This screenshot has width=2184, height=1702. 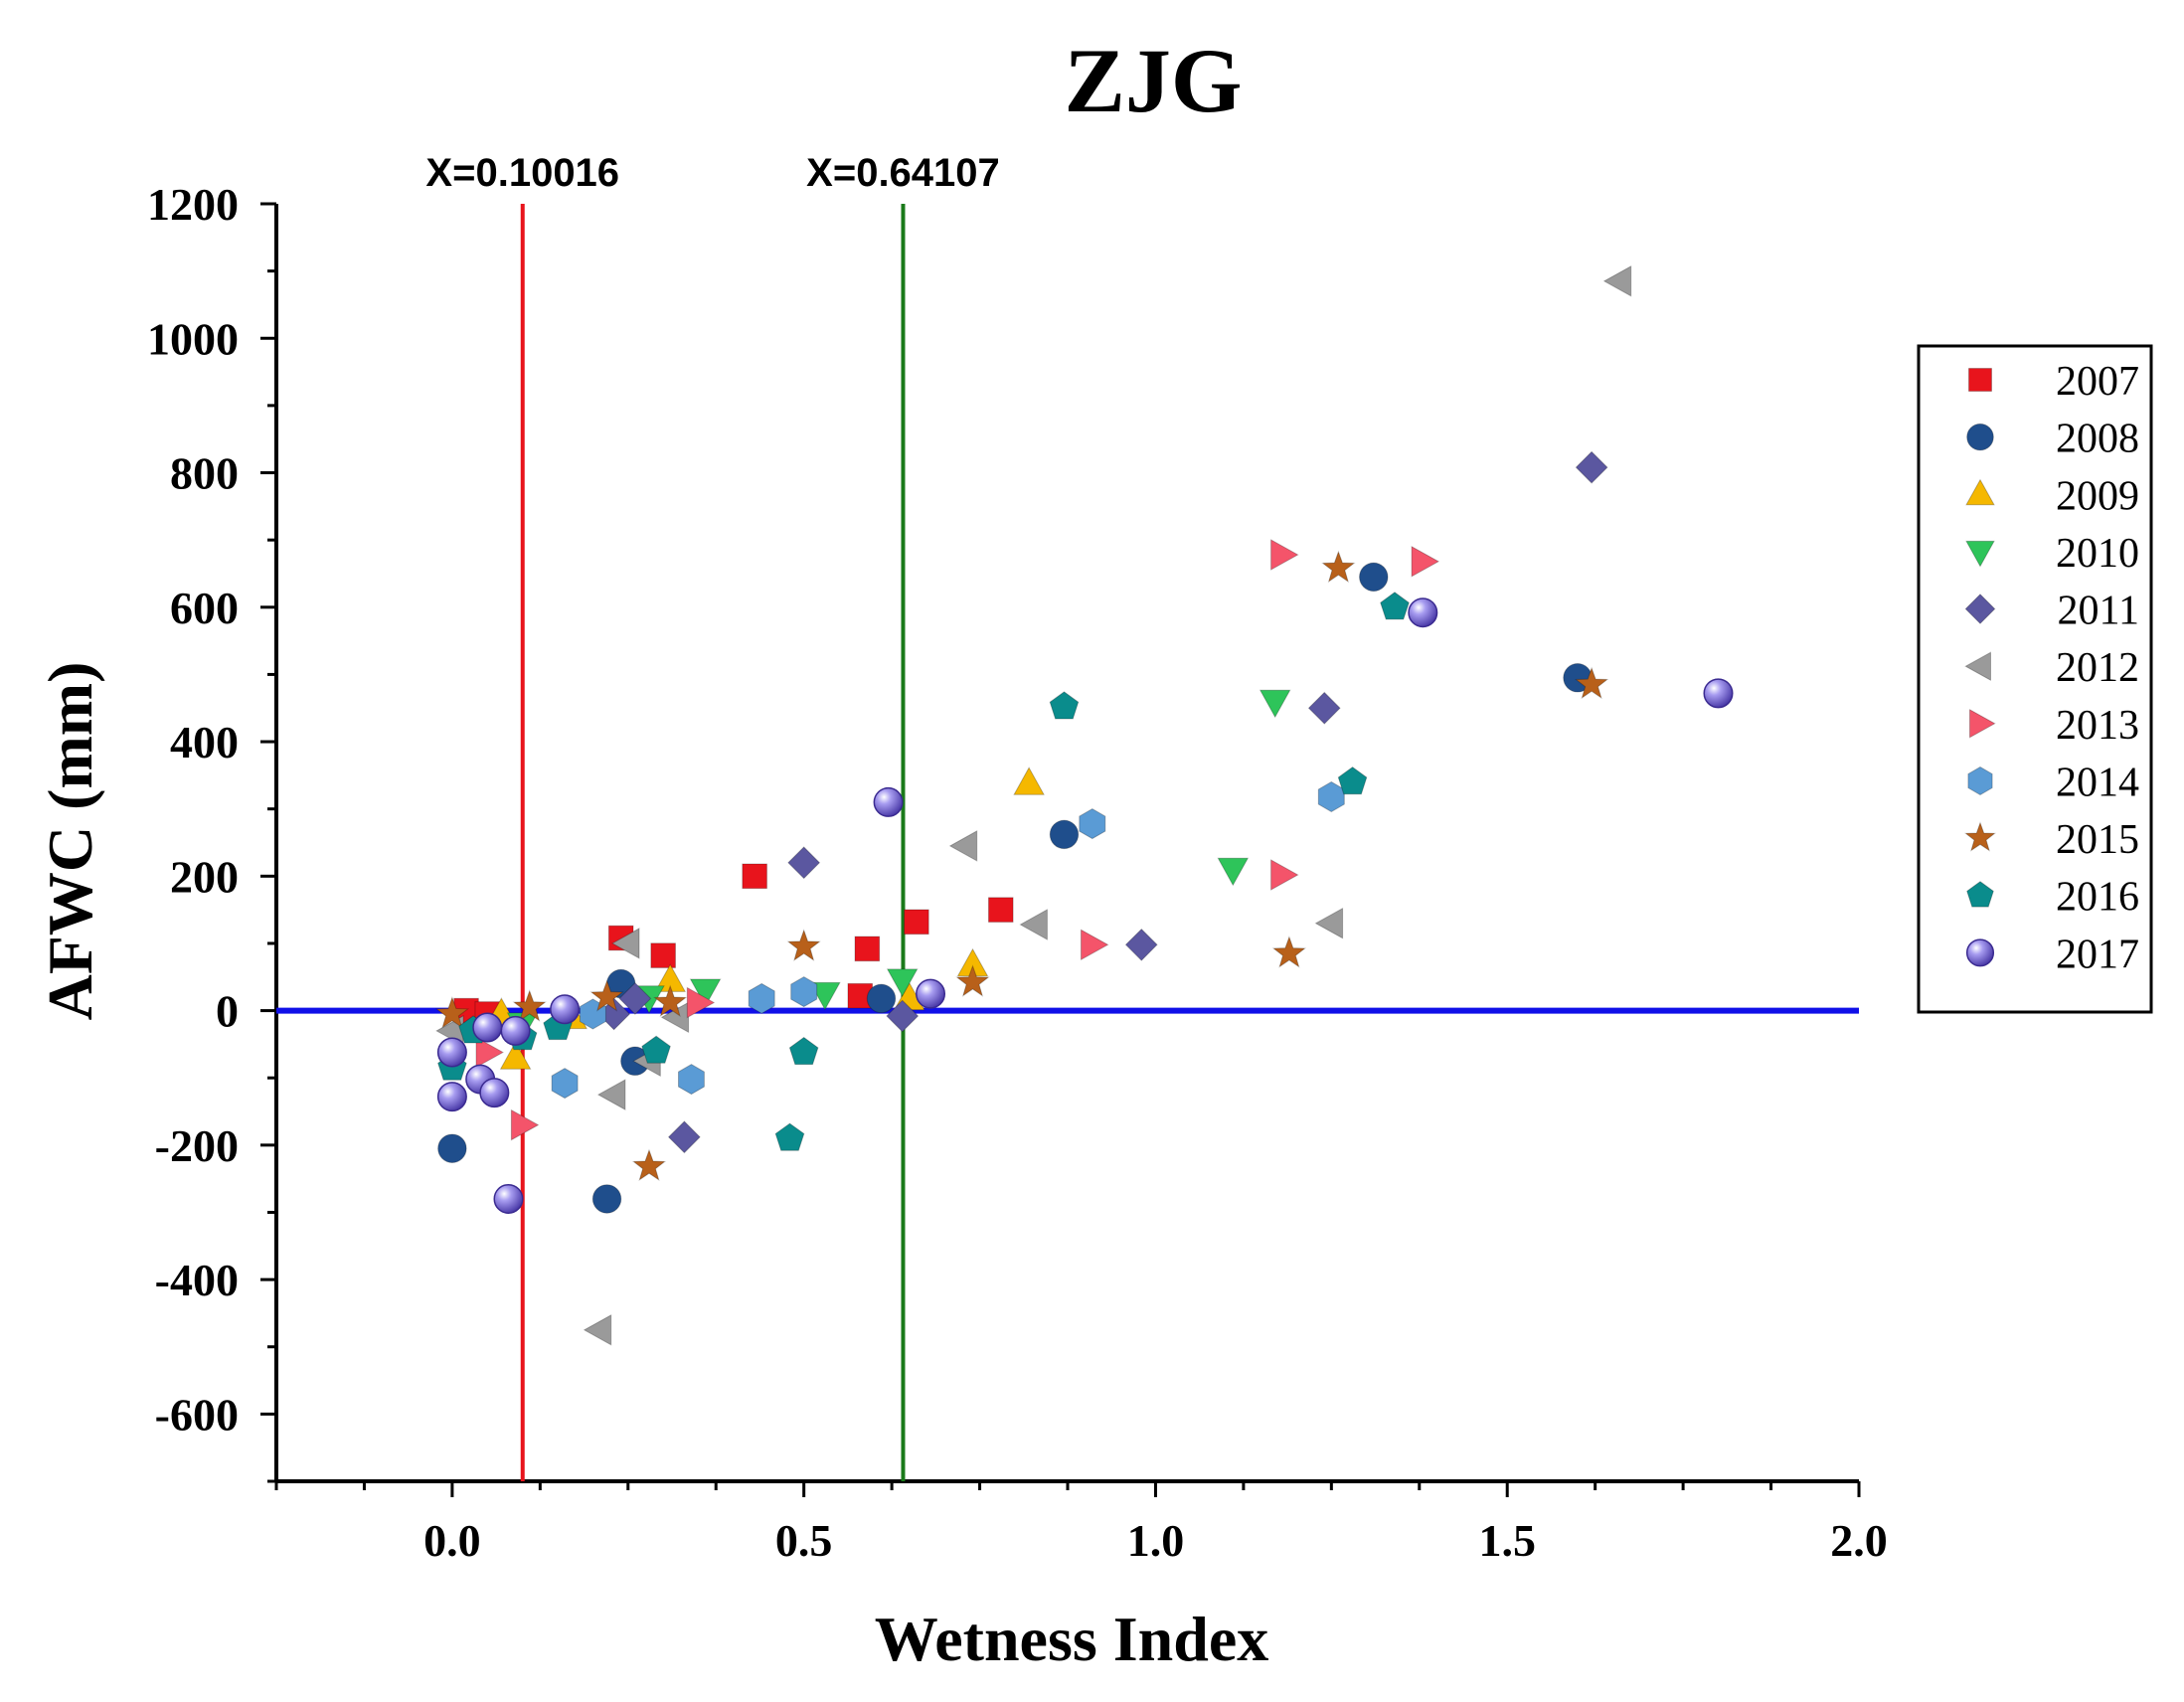 I want to click on legend-box, so click(x=2035, y=679).